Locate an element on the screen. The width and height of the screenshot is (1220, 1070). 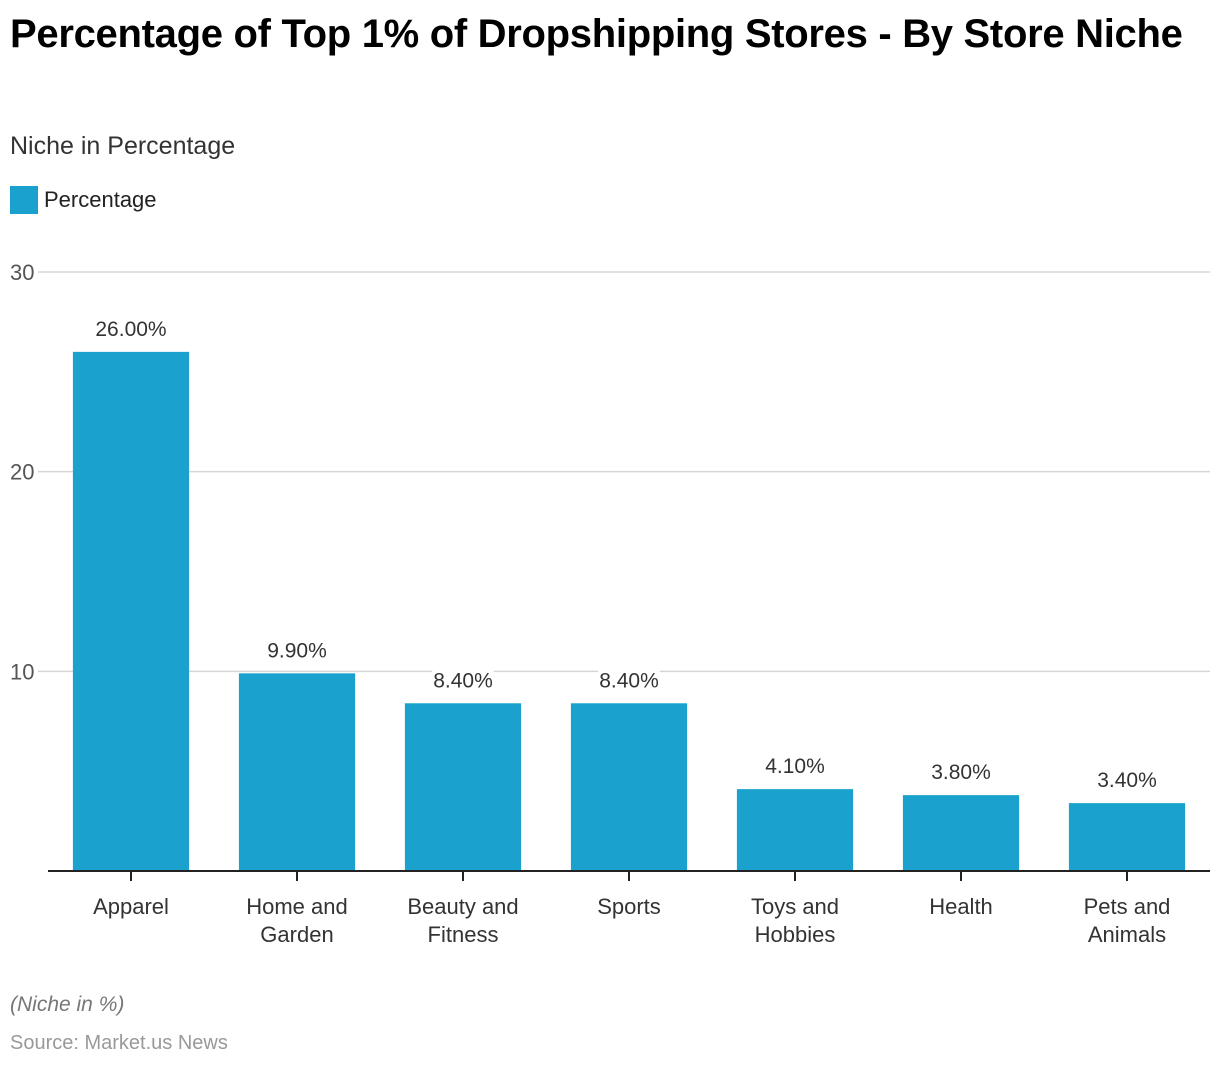
x-category-label-5: Health is located at coordinates (961, 906).